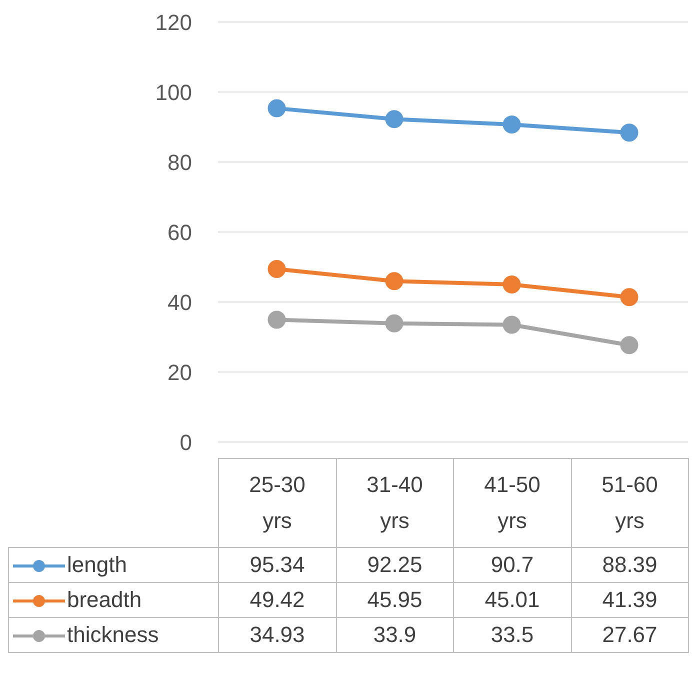 Image resolution: width=694 pixels, height=687 pixels. What do you see at coordinates (395, 600) in the screenshot?
I see `data-label: 45.95` at bounding box center [395, 600].